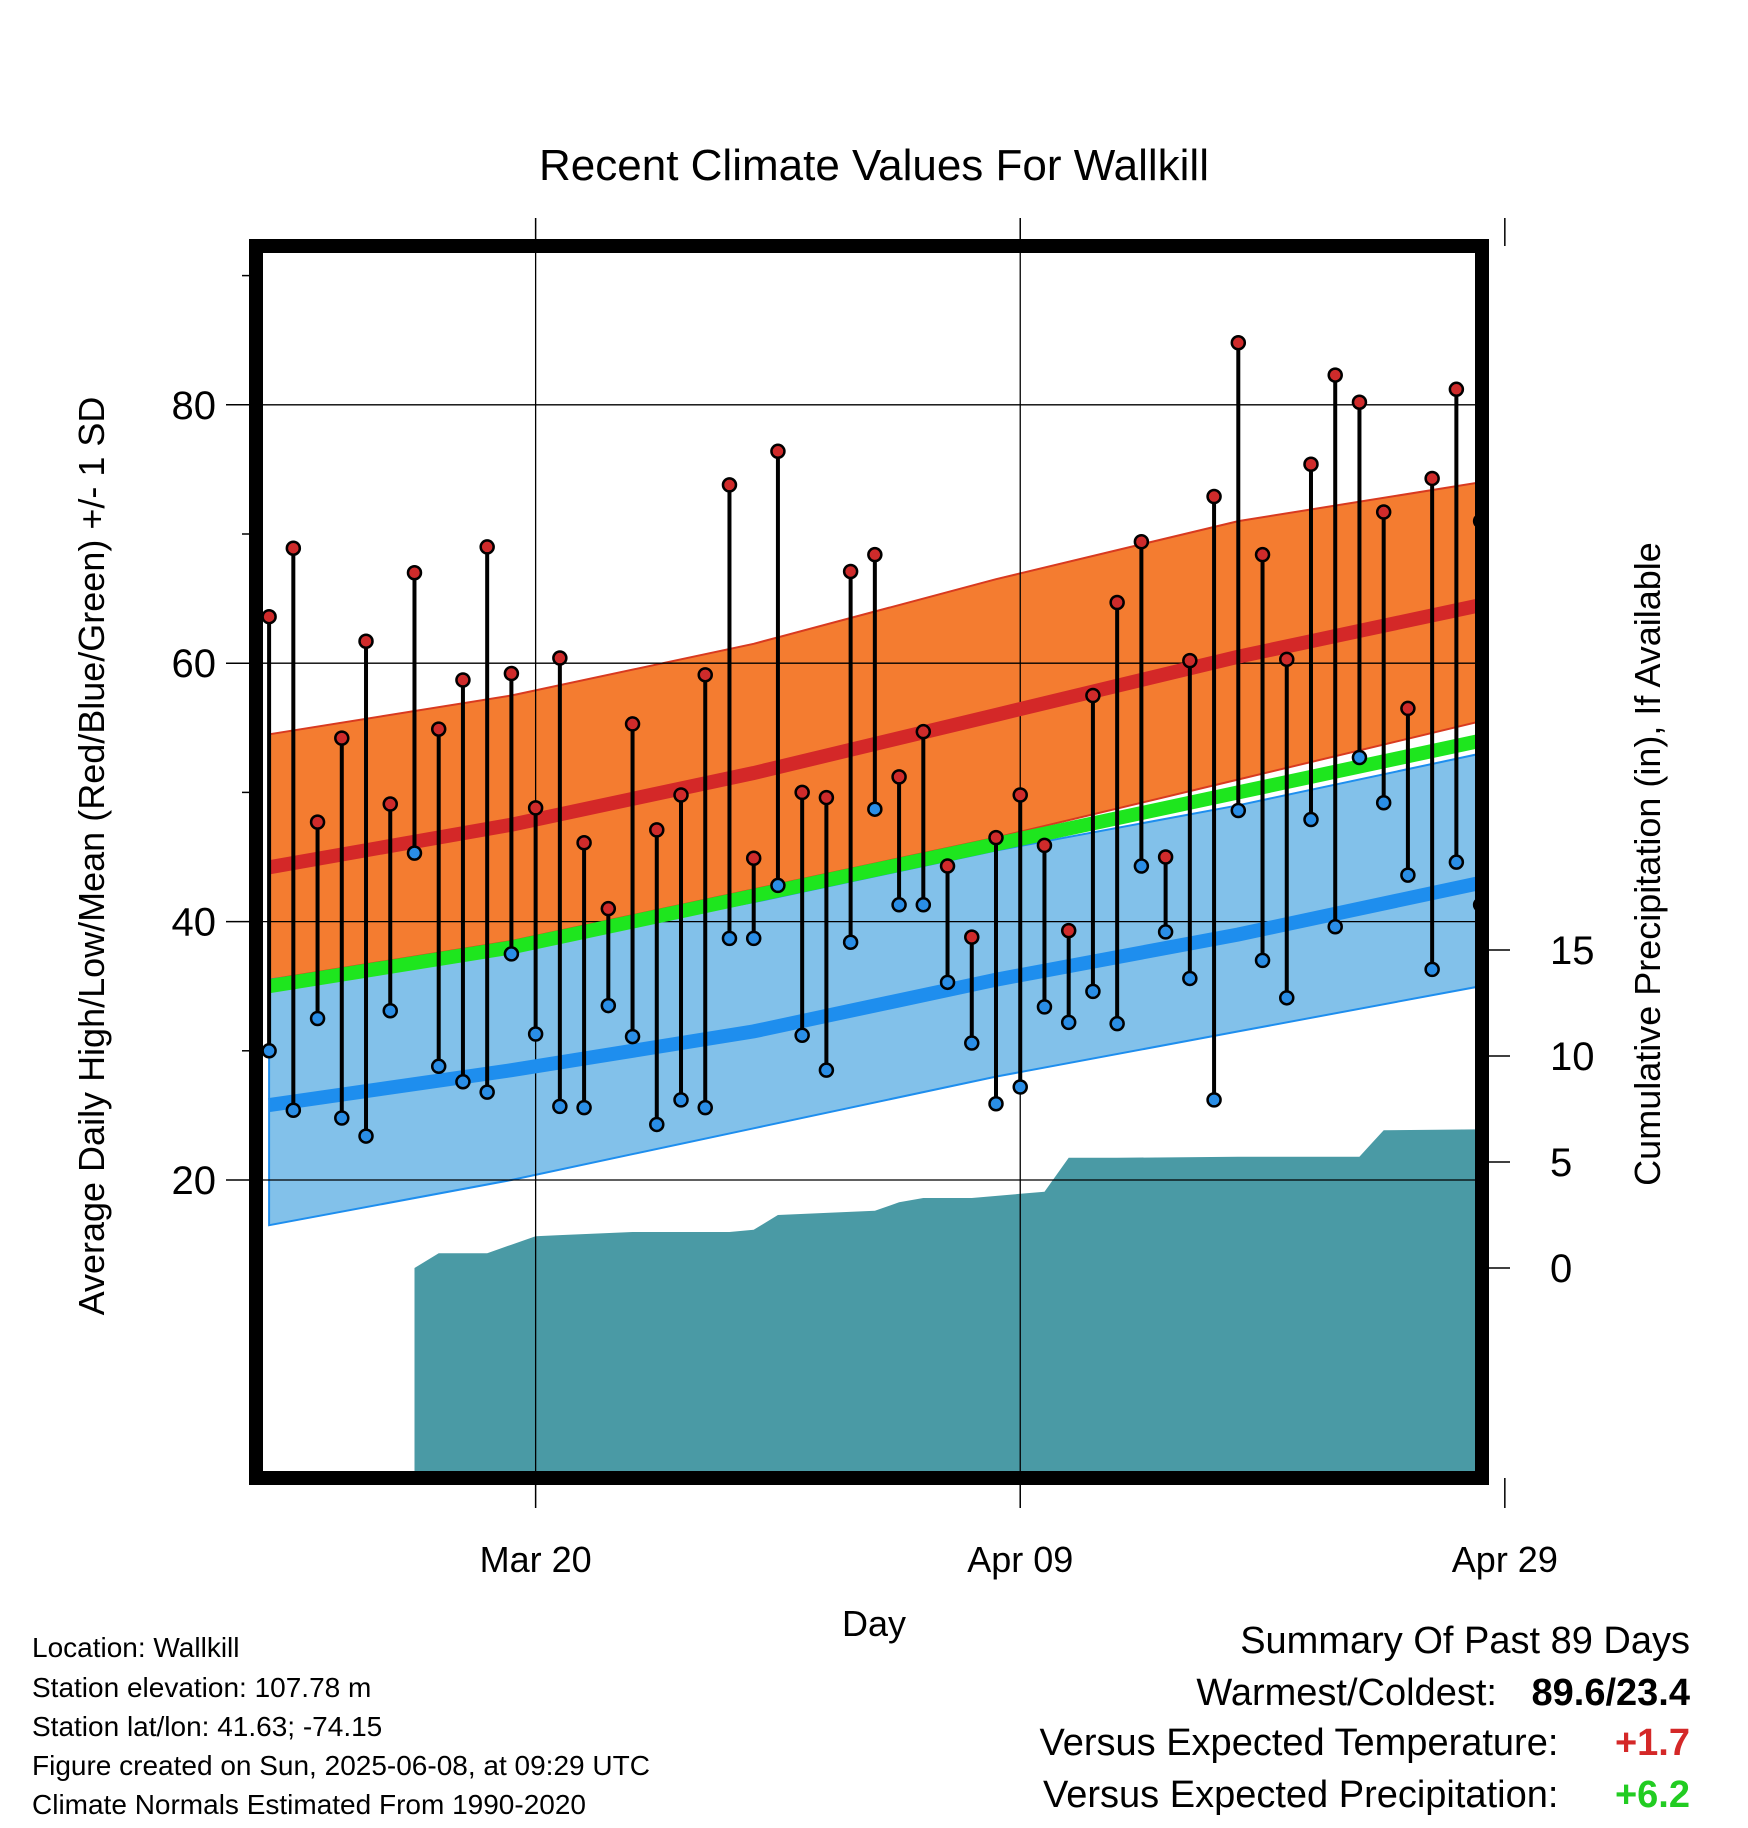  I want to click on normal-low-line, so click(872, 994).